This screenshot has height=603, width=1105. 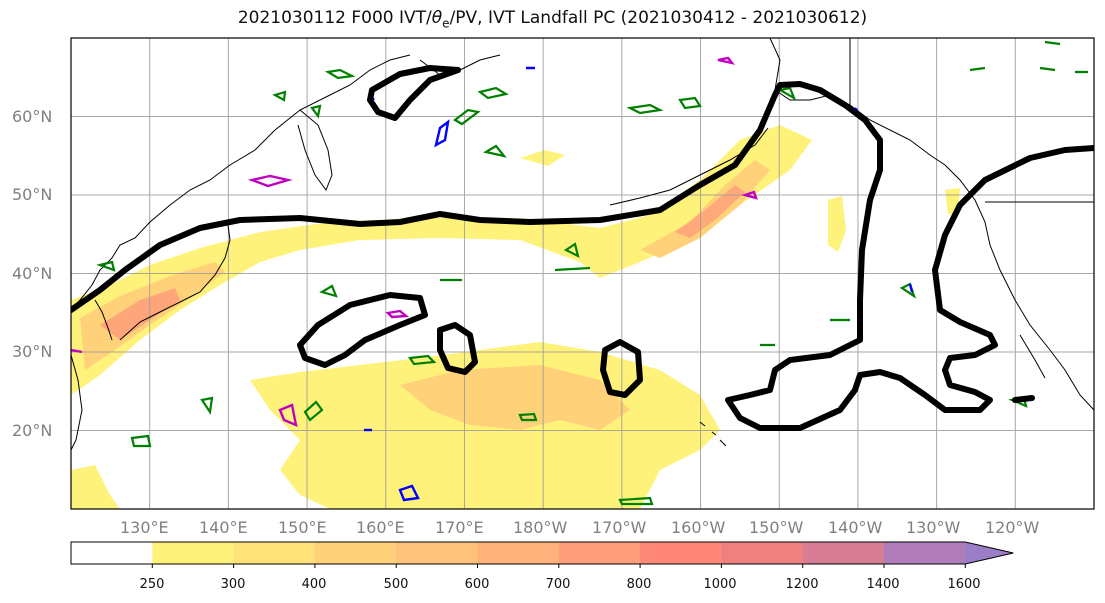 What do you see at coordinates (152, 584) in the screenshot?
I see `cb-label: 250` at bounding box center [152, 584].